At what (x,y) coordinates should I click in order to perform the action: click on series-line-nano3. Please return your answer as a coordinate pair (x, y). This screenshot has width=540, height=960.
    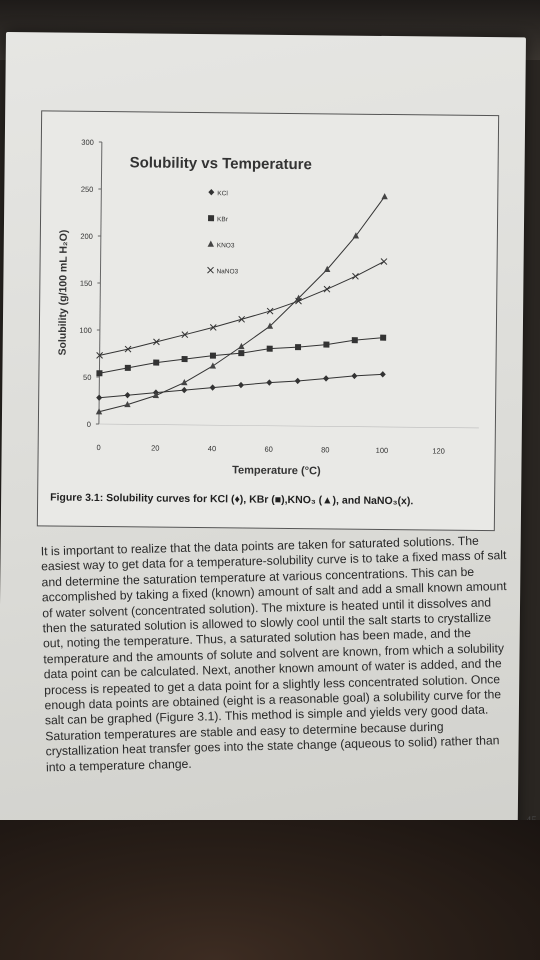
    Looking at the image, I should click on (242, 308).